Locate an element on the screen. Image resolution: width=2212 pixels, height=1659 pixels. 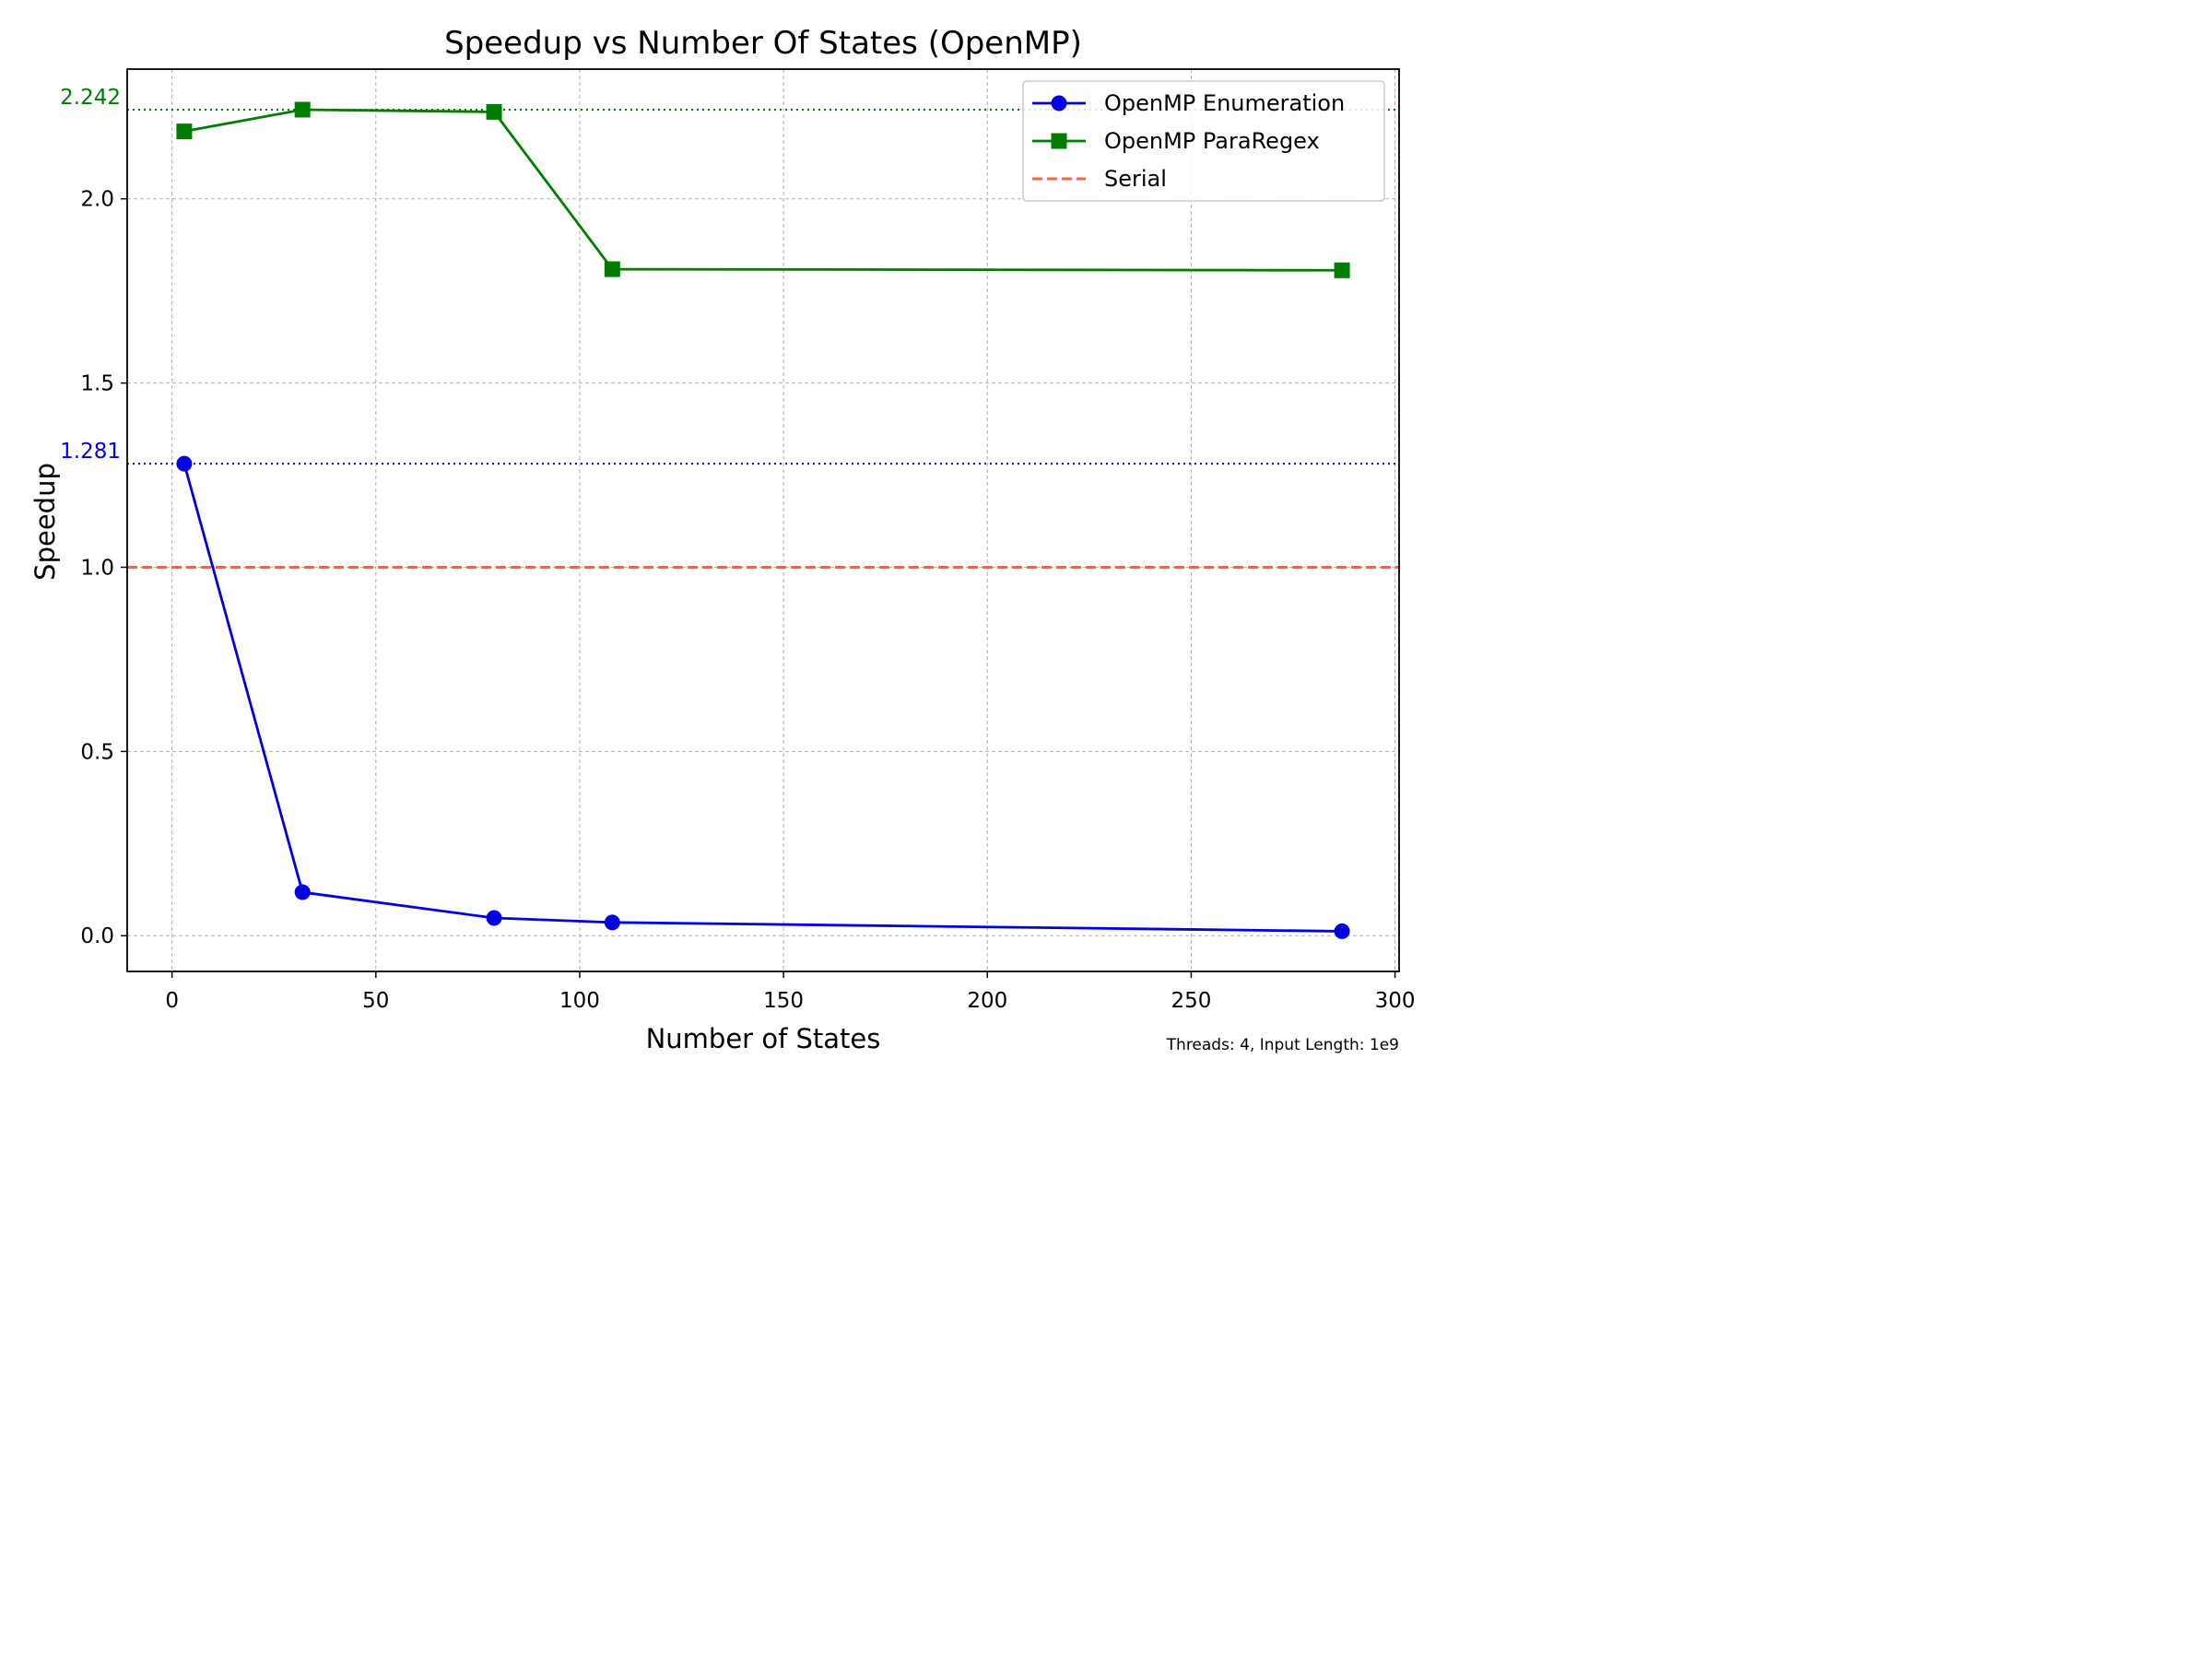
x-tick-label: 300 is located at coordinates (1395, 1001).